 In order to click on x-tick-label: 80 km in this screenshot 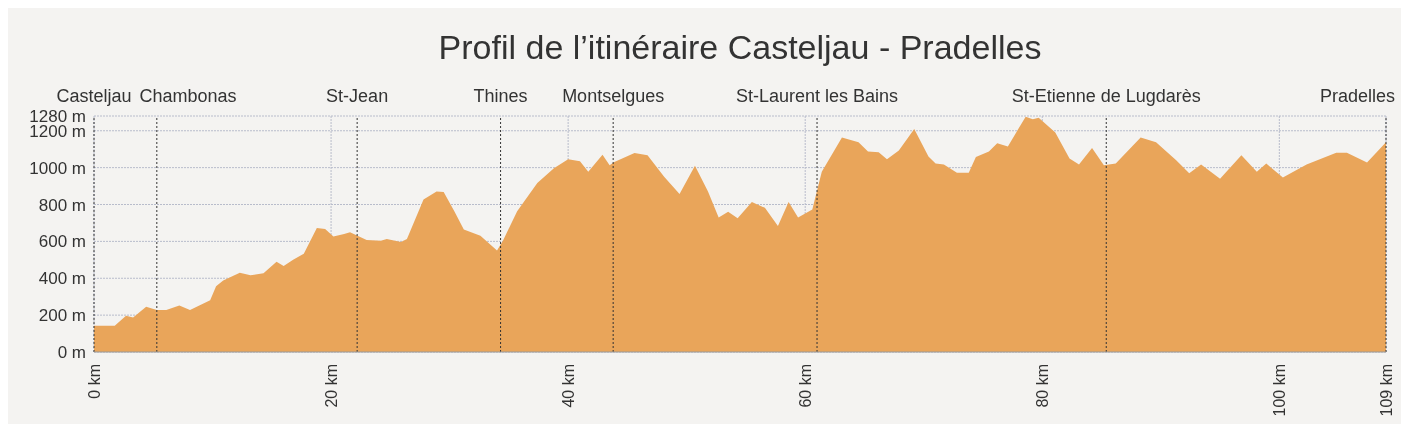, I will do `click(1042, 386)`.